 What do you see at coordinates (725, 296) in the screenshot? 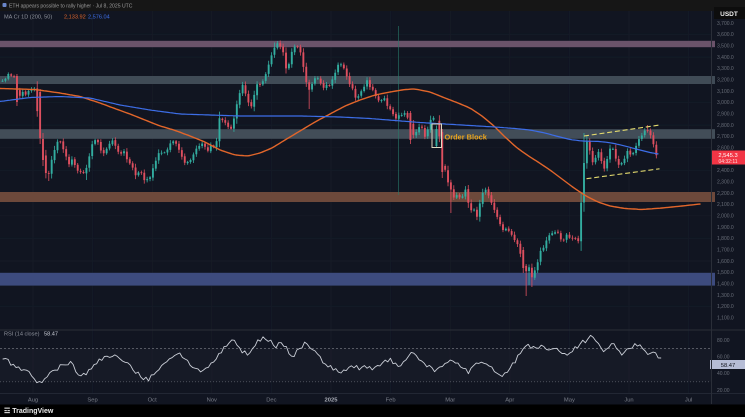
I see `svg-text: 1,300.0` at bounding box center [725, 296].